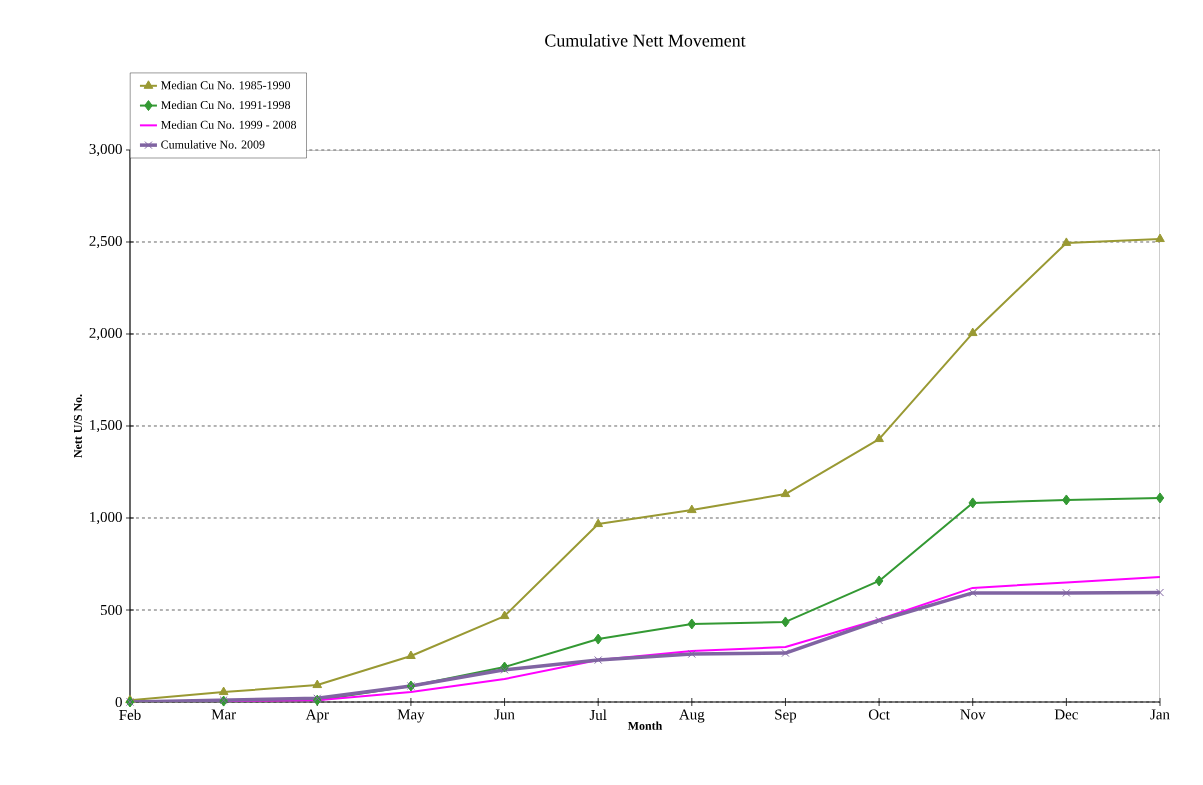 The height and width of the screenshot is (785, 1203). Describe the element at coordinates (118, 702) in the screenshot. I see `y-tick-label: 0` at that location.